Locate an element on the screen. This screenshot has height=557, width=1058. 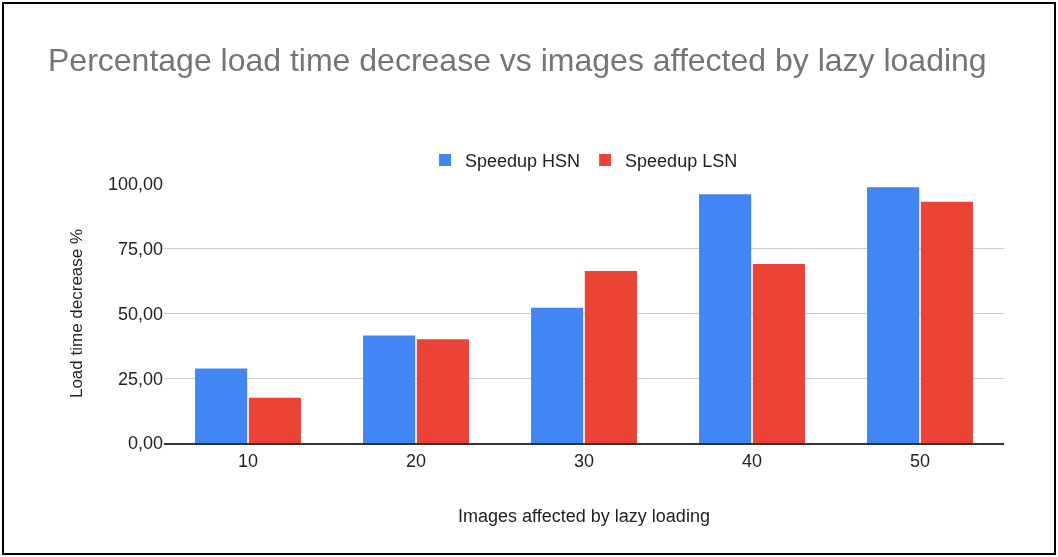
legend-label: Speedup HSN is located at coordinates (523, 161).